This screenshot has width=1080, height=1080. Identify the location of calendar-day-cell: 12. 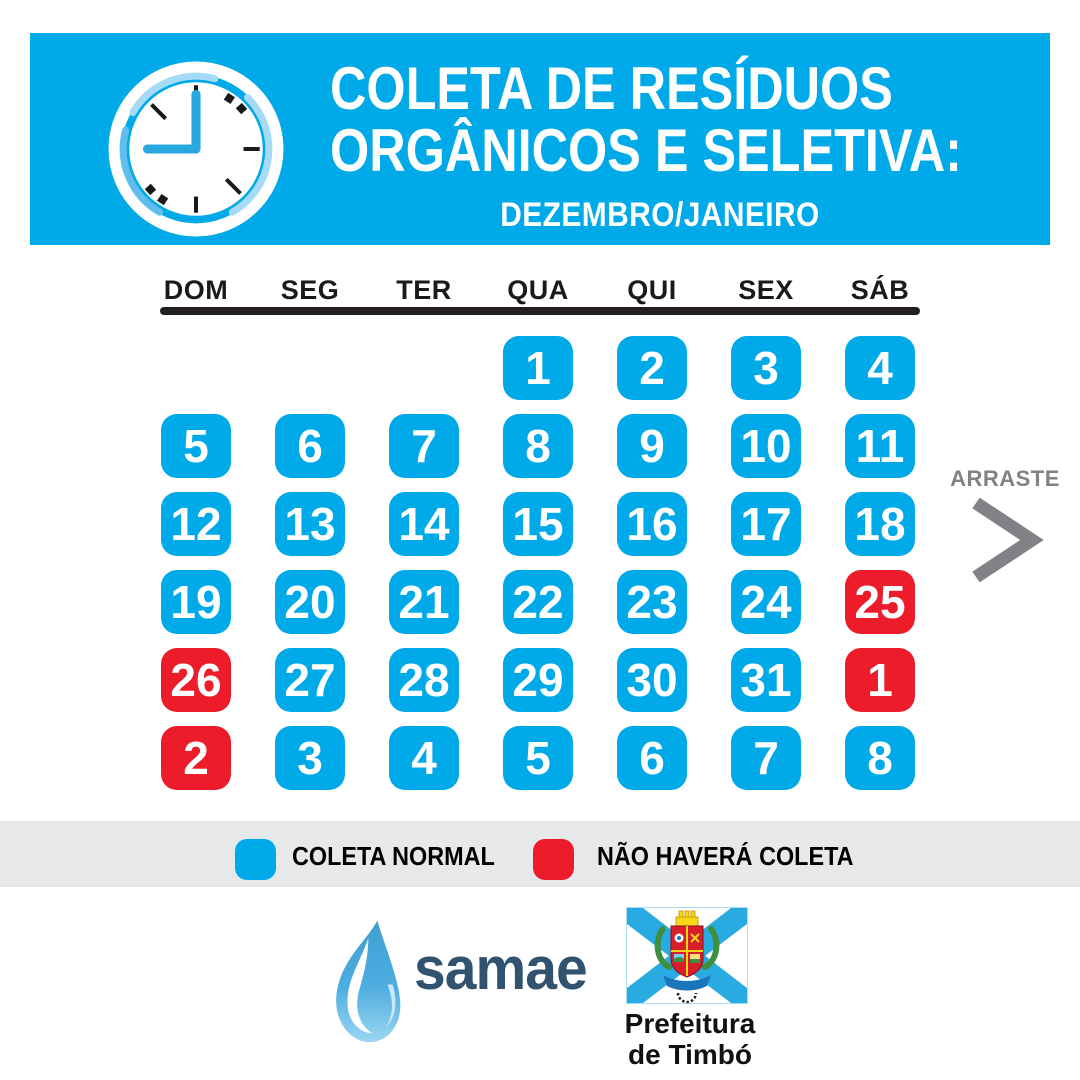
(196, 524).